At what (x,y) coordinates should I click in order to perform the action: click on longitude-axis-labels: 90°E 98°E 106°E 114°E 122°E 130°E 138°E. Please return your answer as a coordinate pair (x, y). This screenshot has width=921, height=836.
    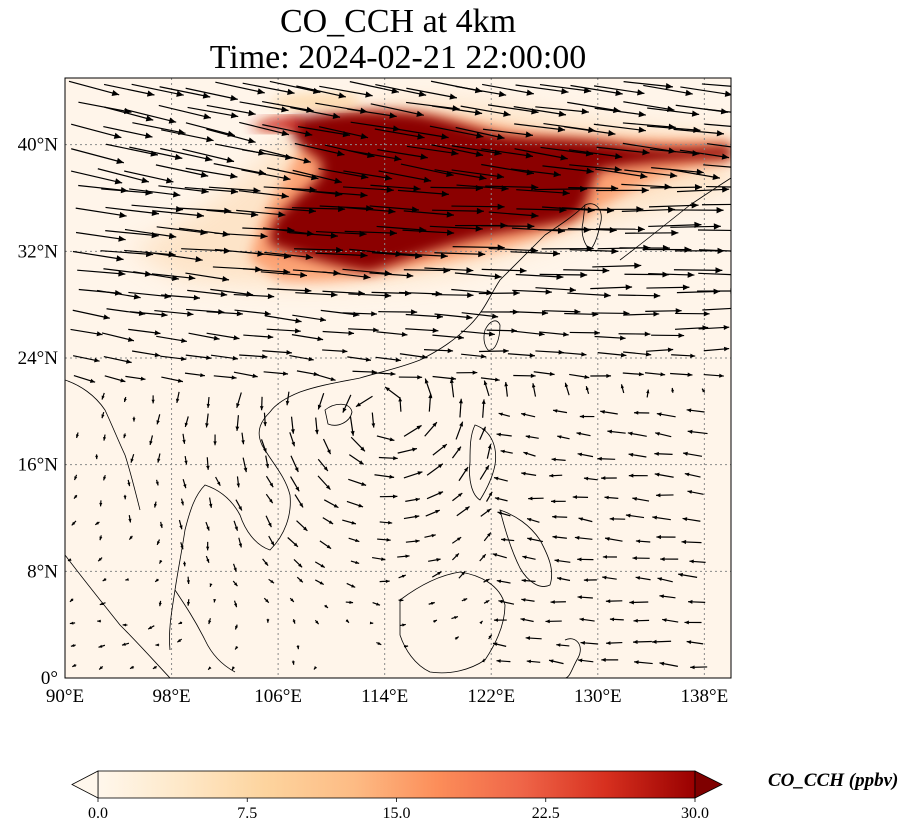
    Looking at the image, I should click on (387, 696).